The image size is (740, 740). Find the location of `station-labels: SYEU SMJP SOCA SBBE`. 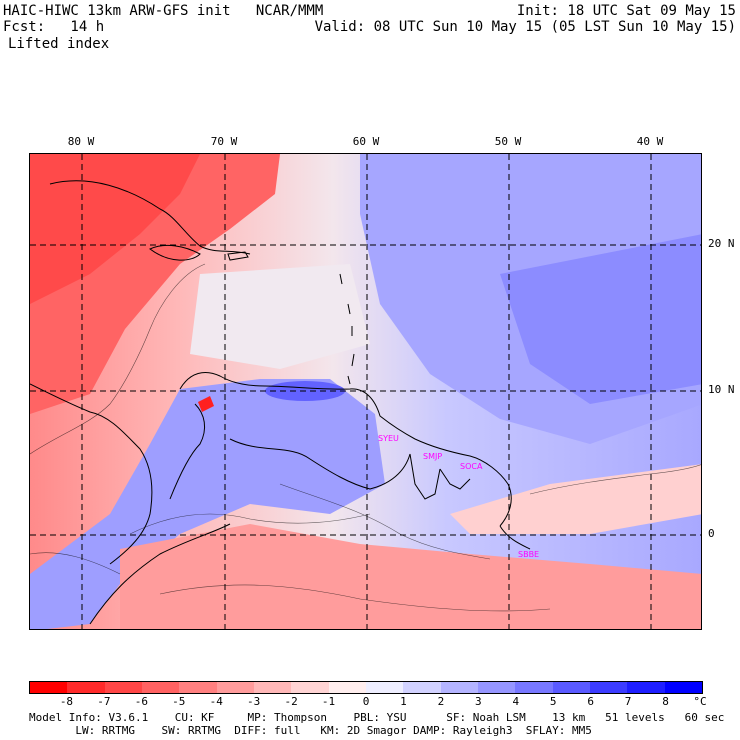

station-labels: SYEU SMJP SOCA SBBE is located at coordinates (458, 496).